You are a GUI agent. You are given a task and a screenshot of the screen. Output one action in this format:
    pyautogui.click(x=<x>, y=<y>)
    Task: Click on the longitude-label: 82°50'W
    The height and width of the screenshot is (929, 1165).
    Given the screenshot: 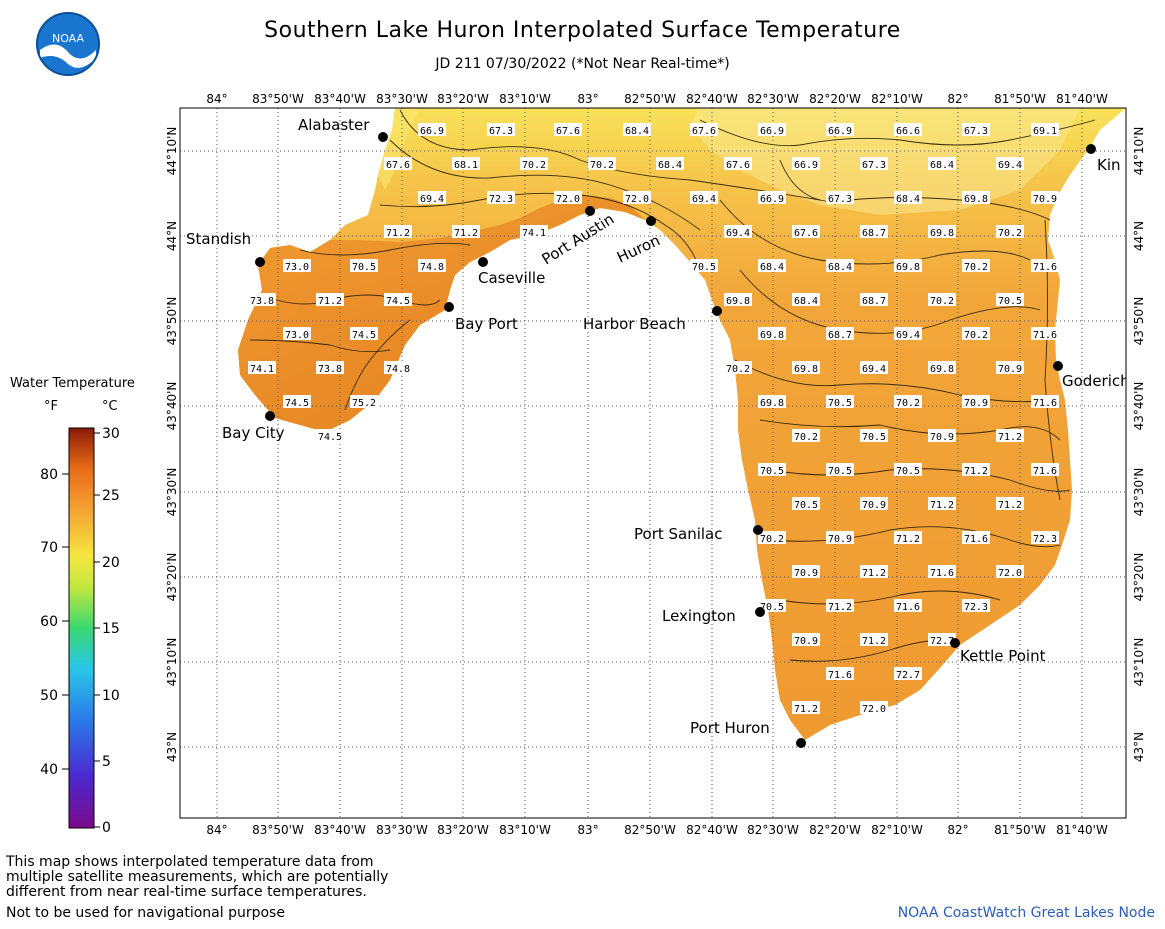 What is the action you would take?
    pyautogui.click(x=650, y=99)
    